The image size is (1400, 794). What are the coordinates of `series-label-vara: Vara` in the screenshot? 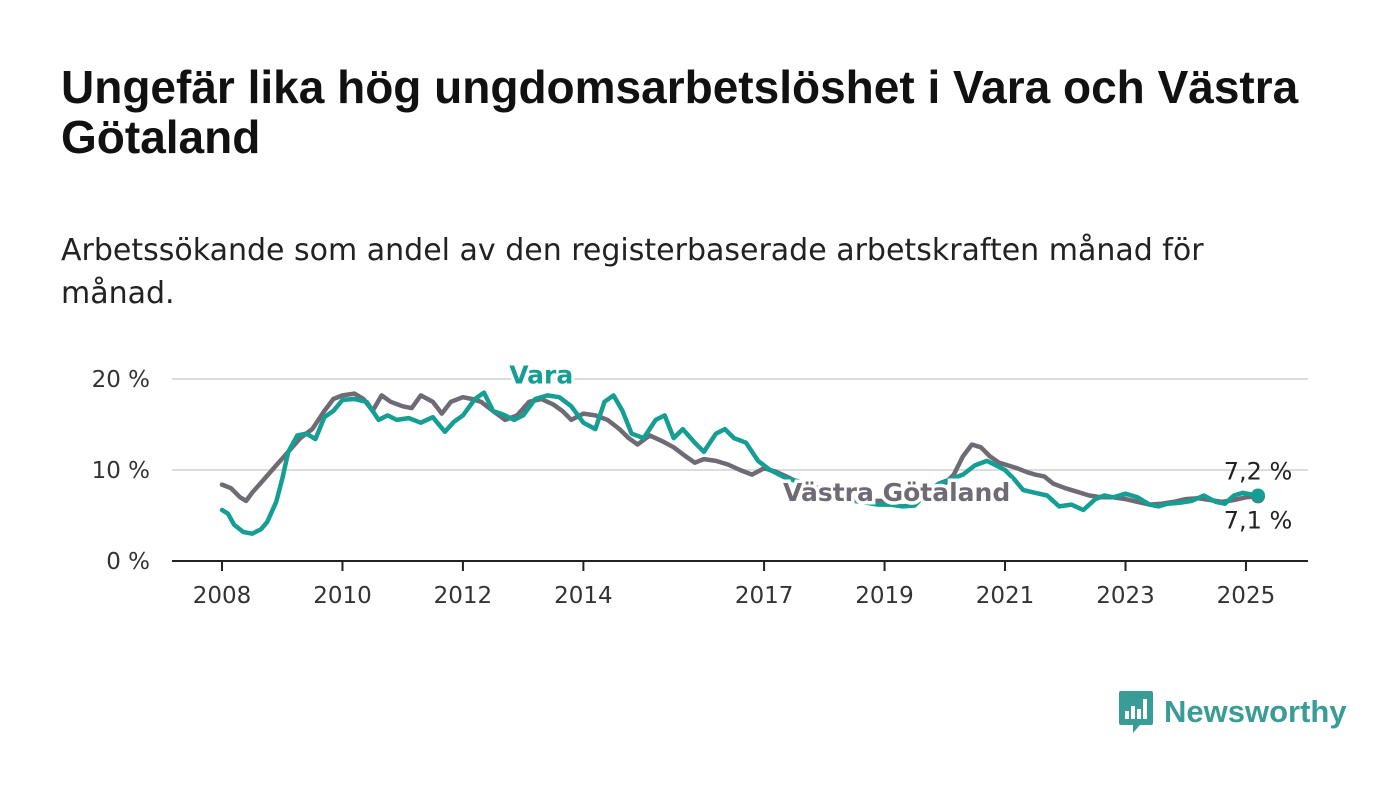 It's located at (541, 374).